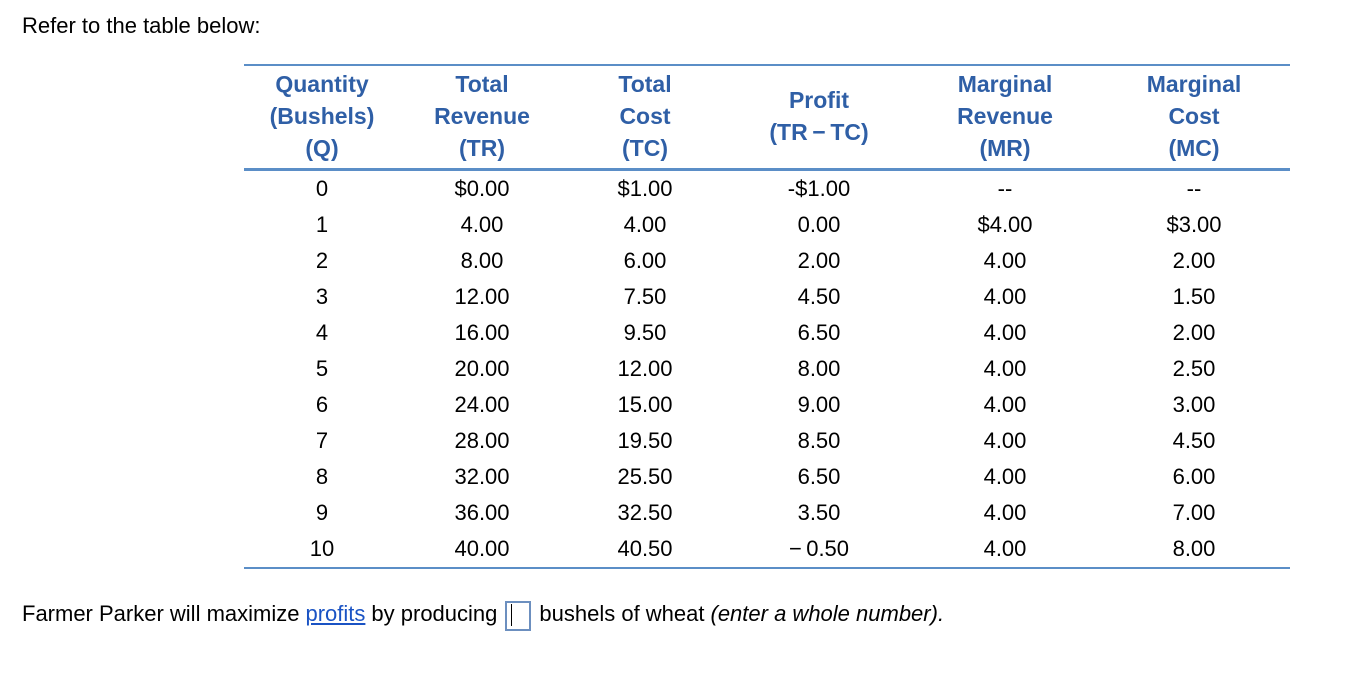  I want to click on table-cell: 7.50, so click(645, 296).